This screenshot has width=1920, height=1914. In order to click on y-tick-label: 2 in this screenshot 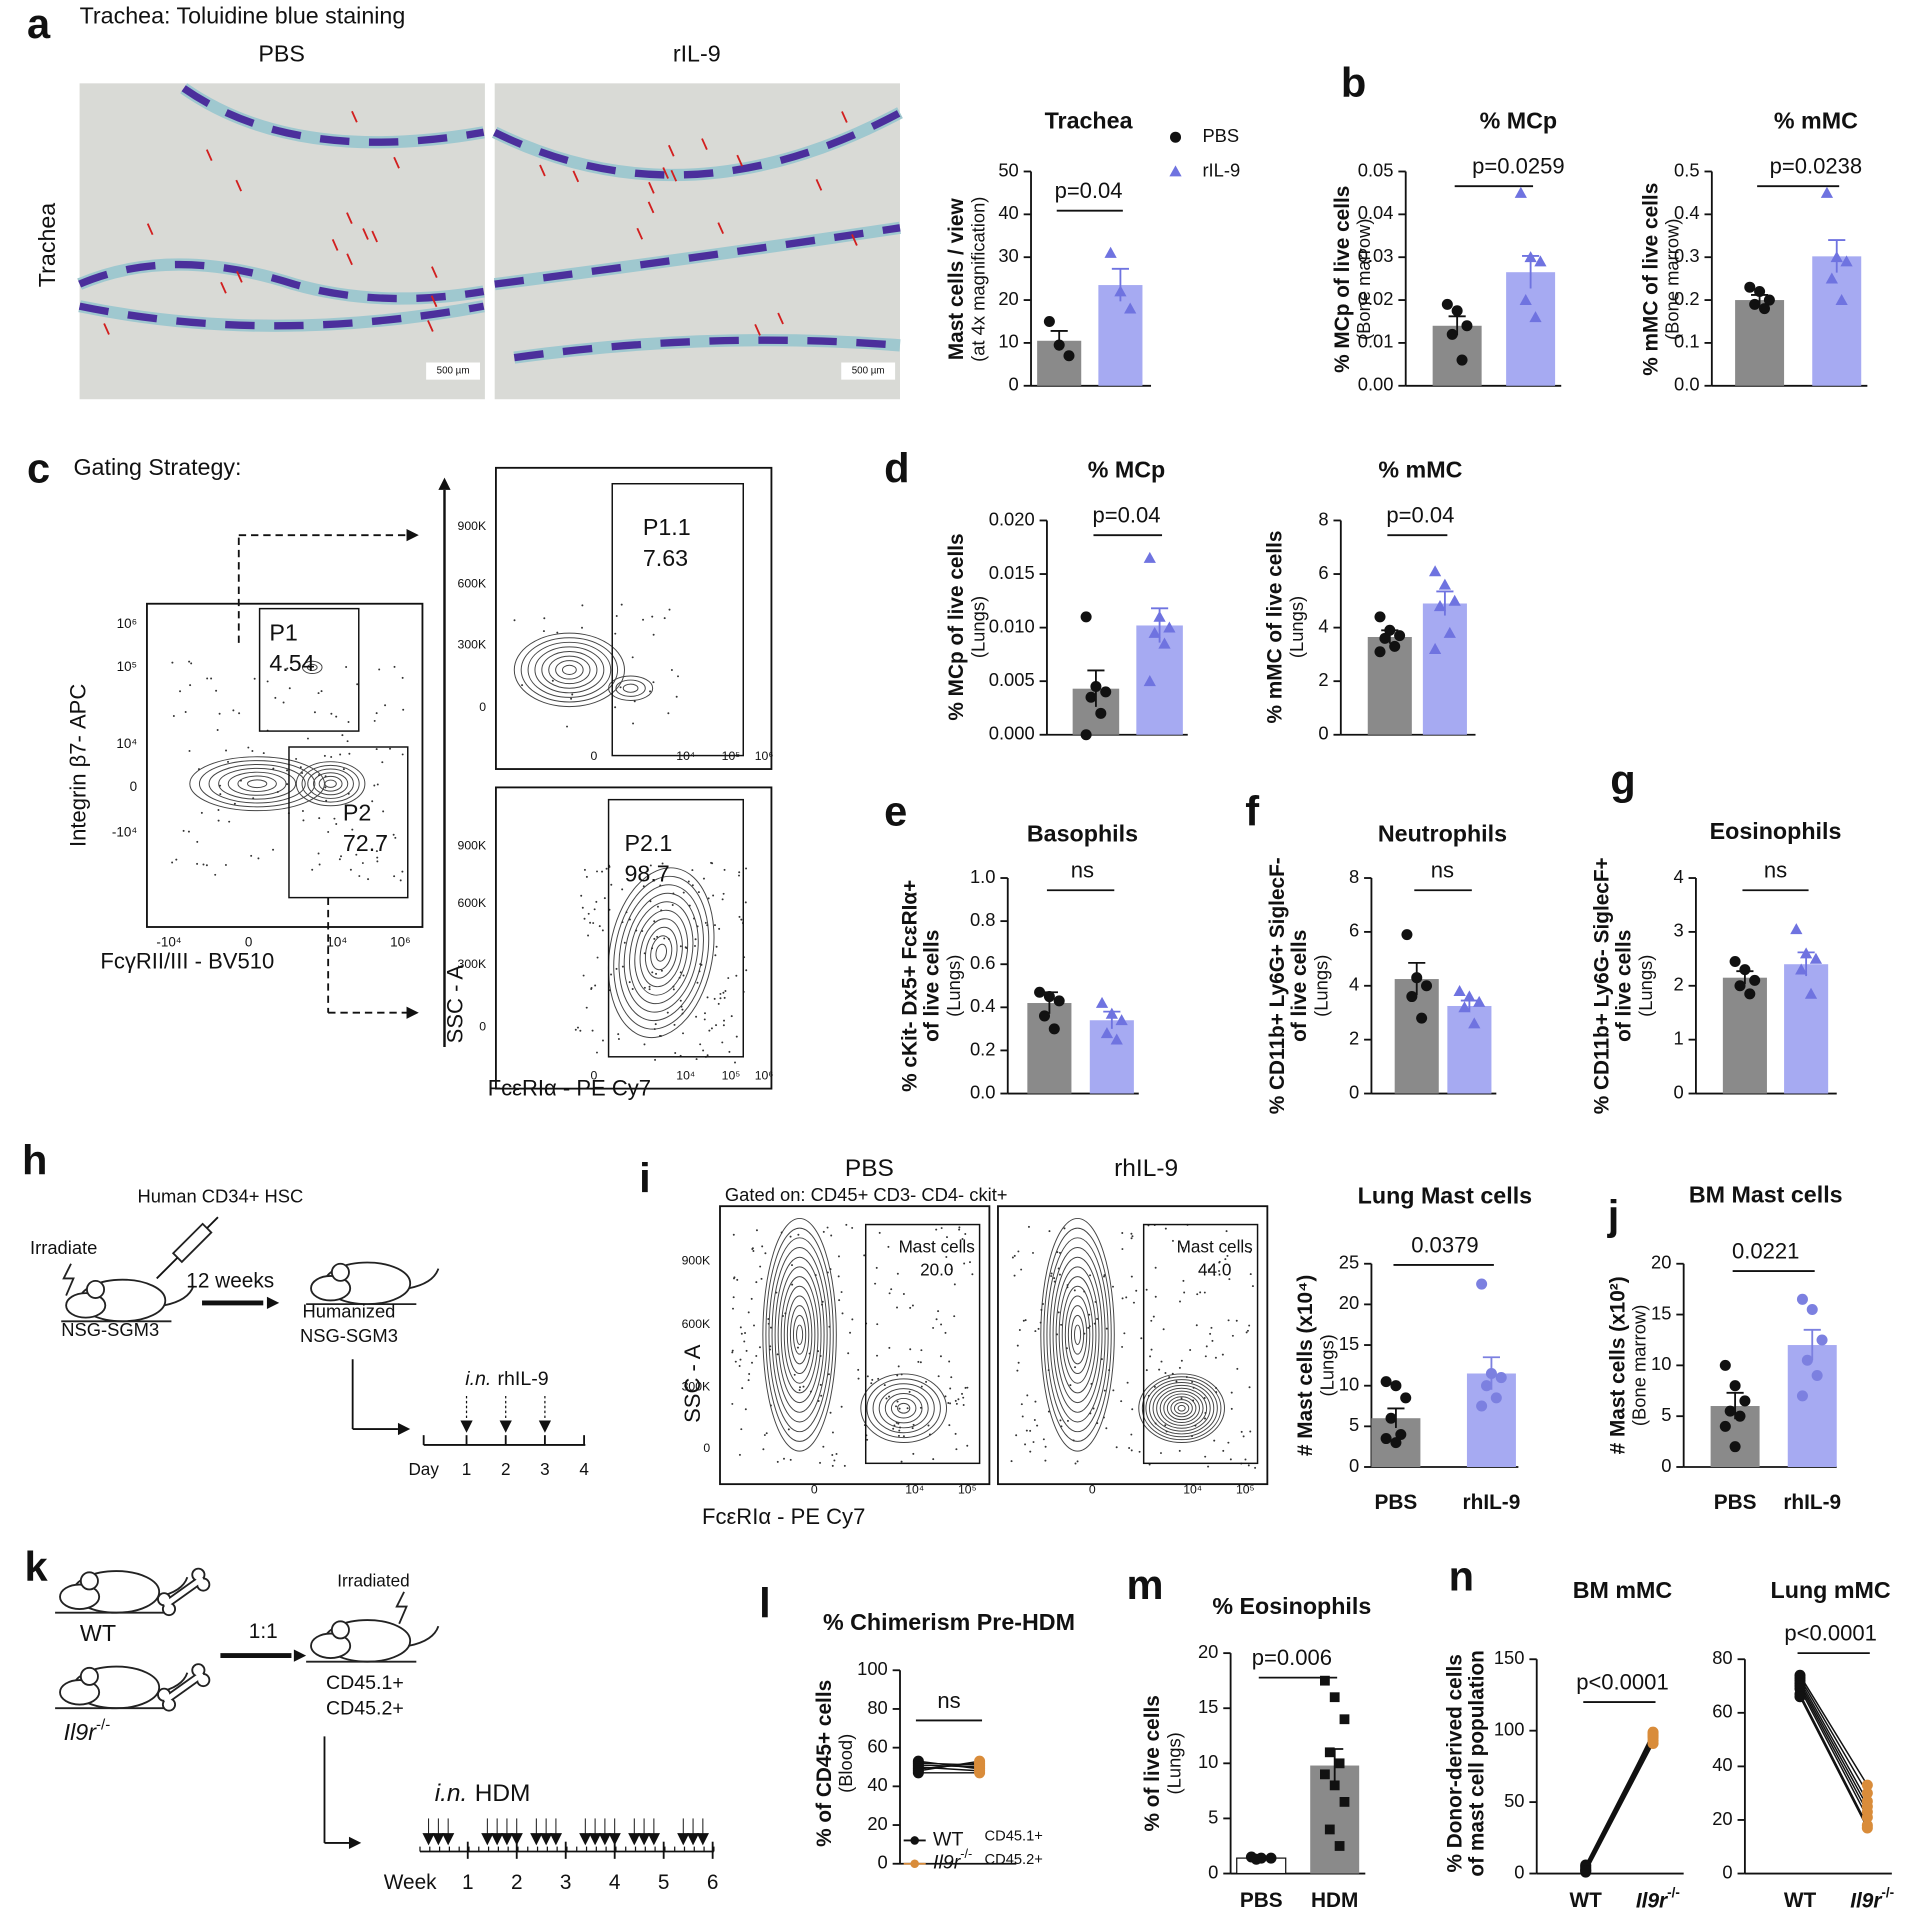, I will do `click(1678, 984)`.